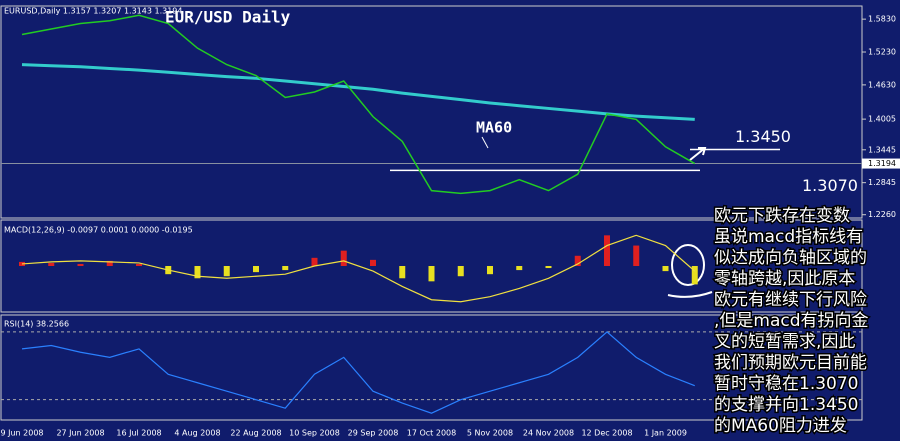  I want to click on rsi-label: RSI(14) 38.2566, so click(36, 324).